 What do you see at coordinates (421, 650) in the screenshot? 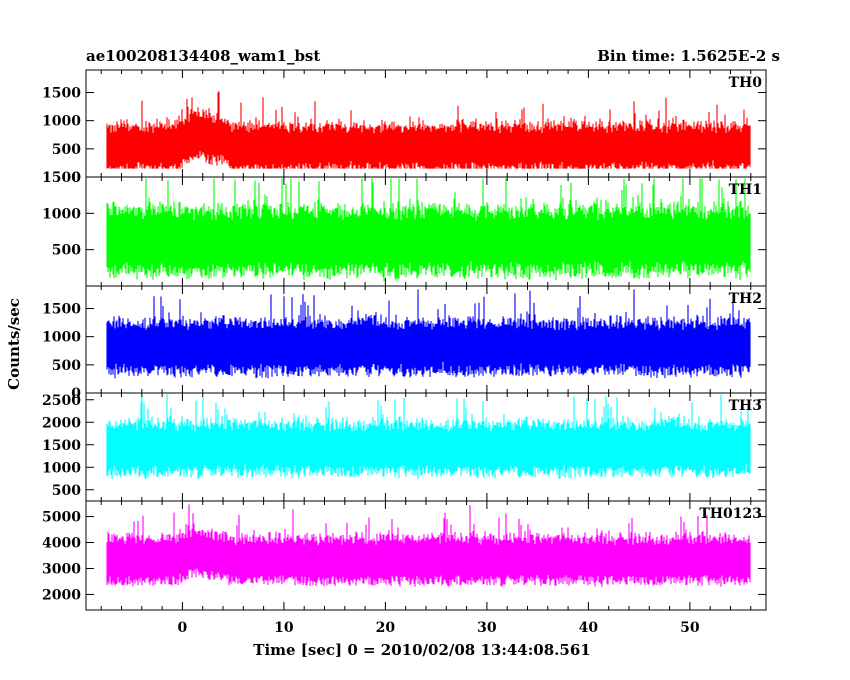
I see `x-axis-label: Time [sec] 0 = 2010/02/08 13:44:08.561` at bounding box center [421, 650].